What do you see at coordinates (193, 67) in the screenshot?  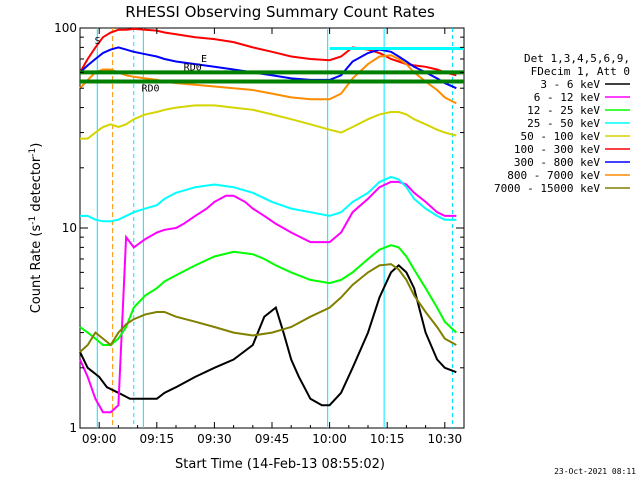 I see `rd0-label-1: RD0` at bounding box center [193, 67].